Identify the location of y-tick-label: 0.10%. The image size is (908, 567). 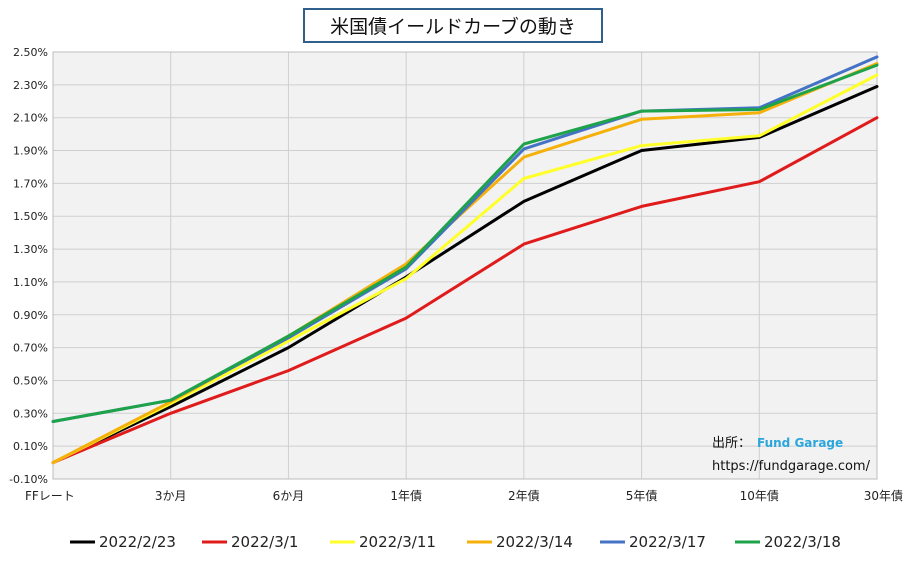
(30, 446).